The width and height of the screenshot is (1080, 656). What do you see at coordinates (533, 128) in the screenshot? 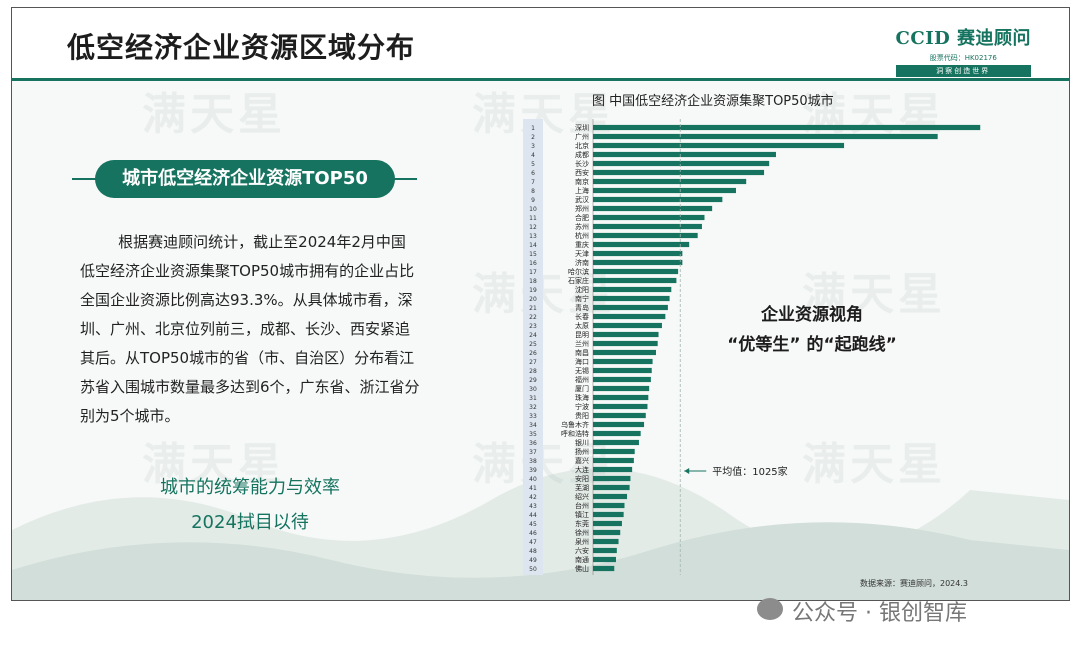
I see `rank-label: 1` at bounding box center [533, 128].